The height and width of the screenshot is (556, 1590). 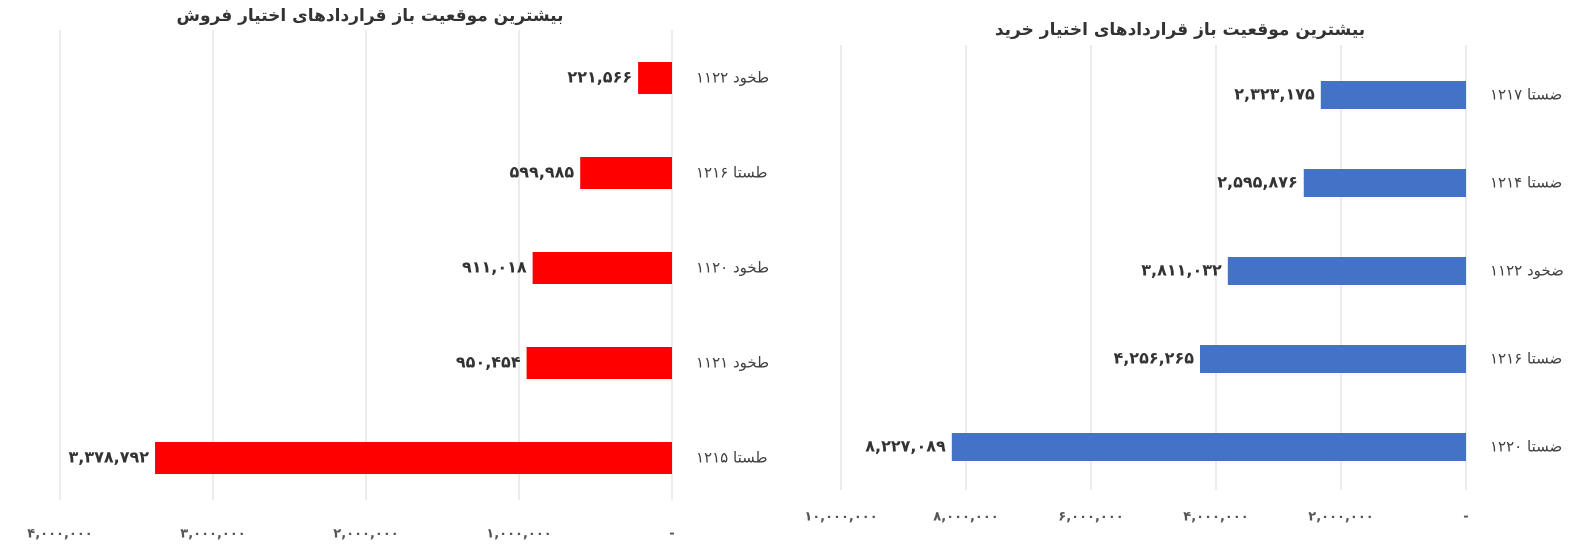 I want to click on y-tick-label: طخود ۱۱۲۱, so click(x=732, y=363).